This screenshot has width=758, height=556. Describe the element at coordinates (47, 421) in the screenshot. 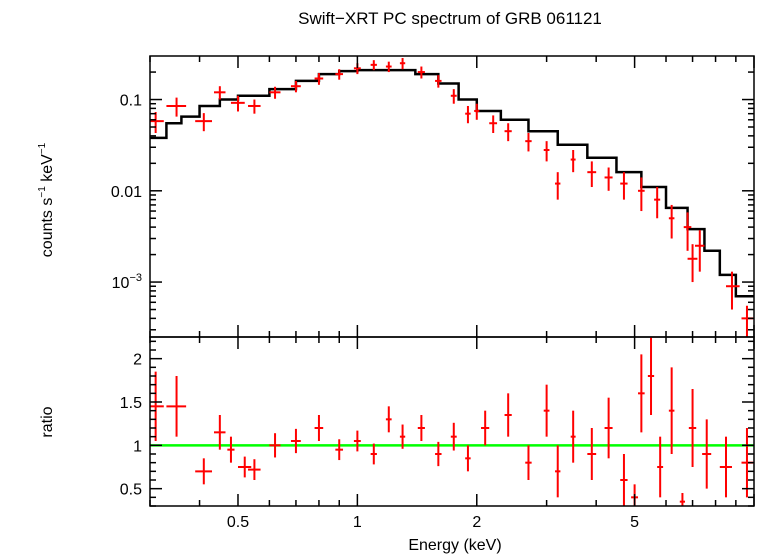

I see `y-axis-label-ratio: ratio` at that location.